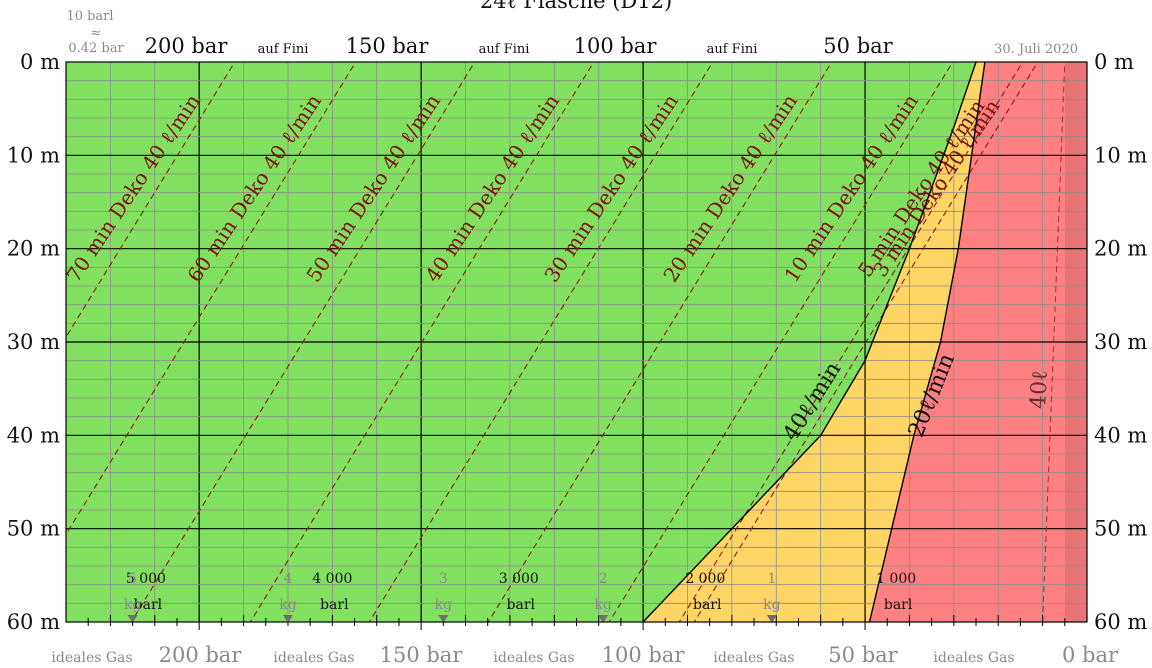 This screenshot has height=668, width=1152. Describe the element at coordinates (863, 655) in the screenshot. I see `bottom-pressure-label: 50 bar` at that location.